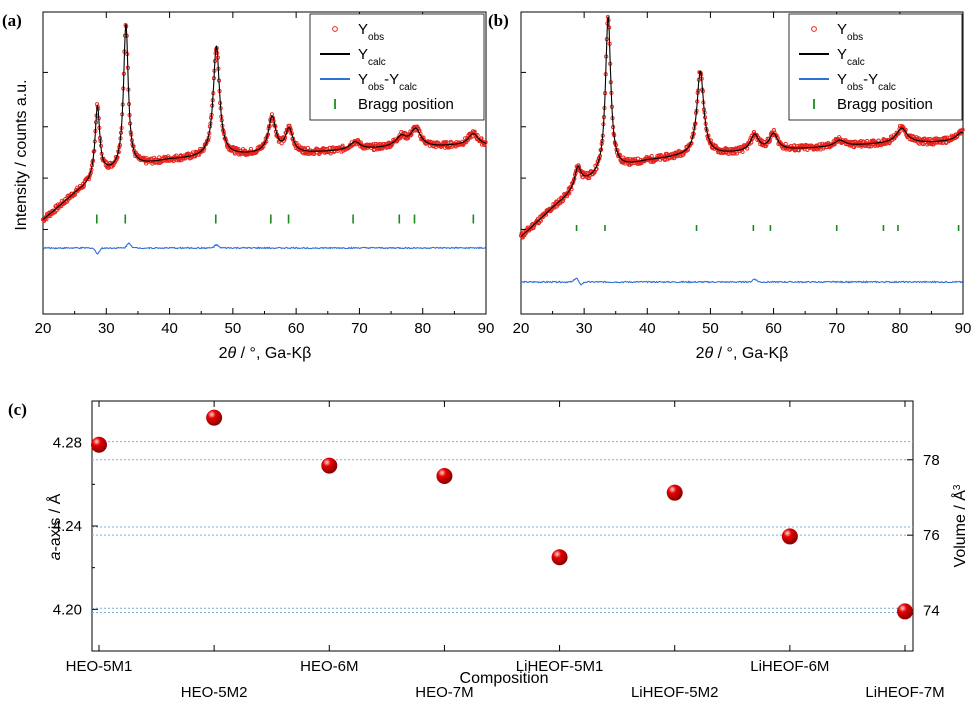 The image size is (971, 701). I want to click on category-label: LiHEOF-5M2, so click(675, 692).